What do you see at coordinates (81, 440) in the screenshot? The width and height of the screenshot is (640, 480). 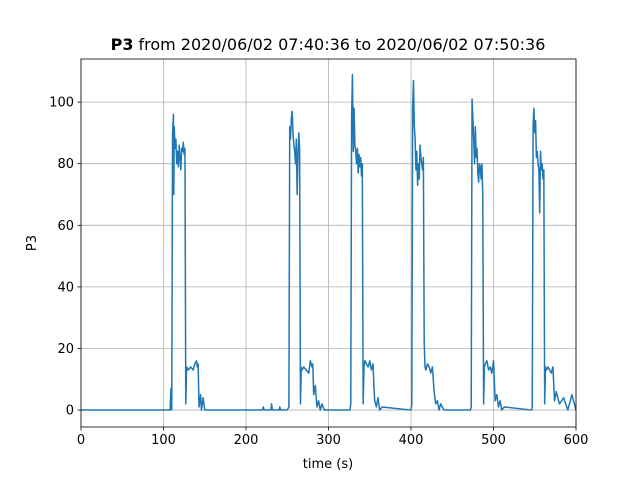 I see `x-tick-label: 0` at bounding box center [81, 440].